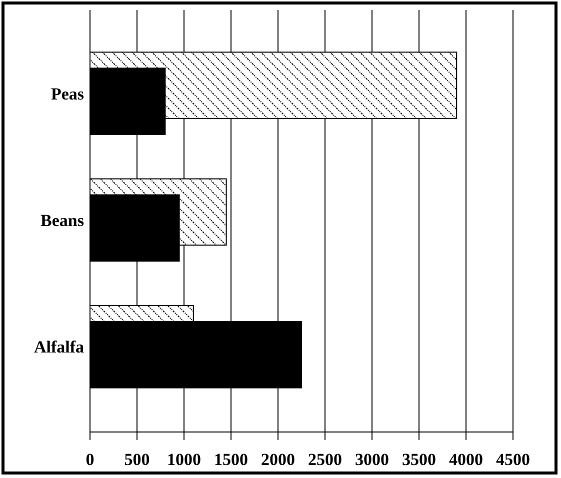 This screenshot has width=561, height=478. Describe the element at coordinates (325, 459) in the screenshot. I see `x-tick-label: 2500` at that location.